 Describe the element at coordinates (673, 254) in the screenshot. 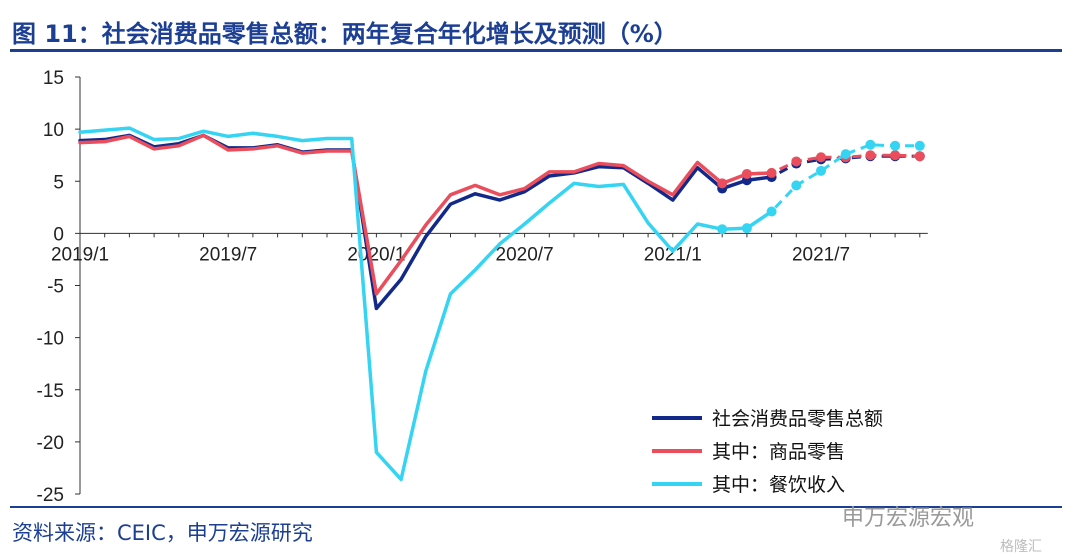

I see `x-tick-label: 2021/1` at that location.